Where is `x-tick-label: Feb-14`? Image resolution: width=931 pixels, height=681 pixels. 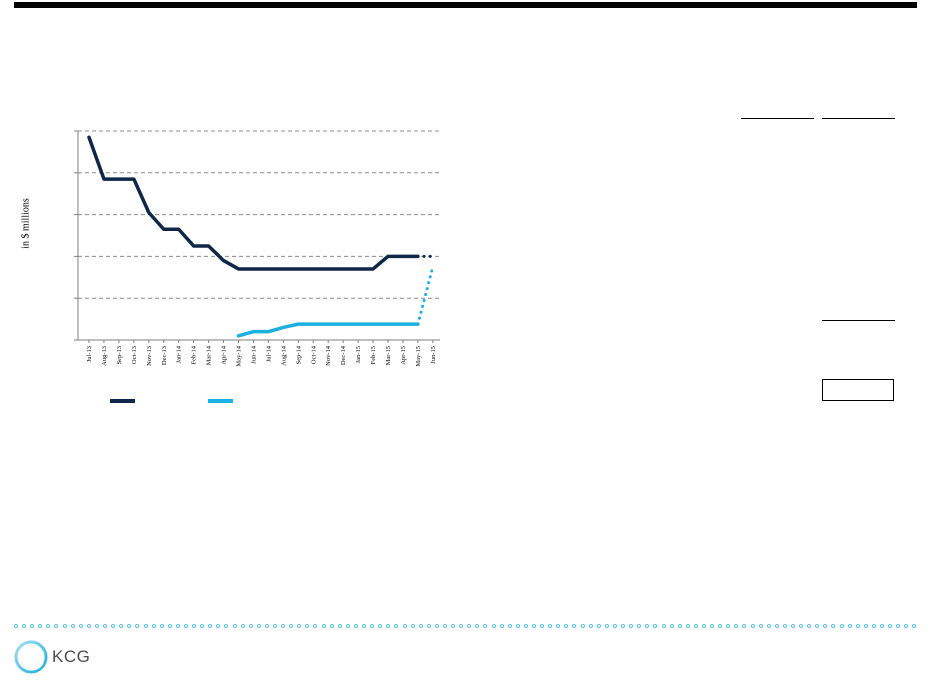
x-tick-label: Feb-14 is located at coordinates (194, 354).